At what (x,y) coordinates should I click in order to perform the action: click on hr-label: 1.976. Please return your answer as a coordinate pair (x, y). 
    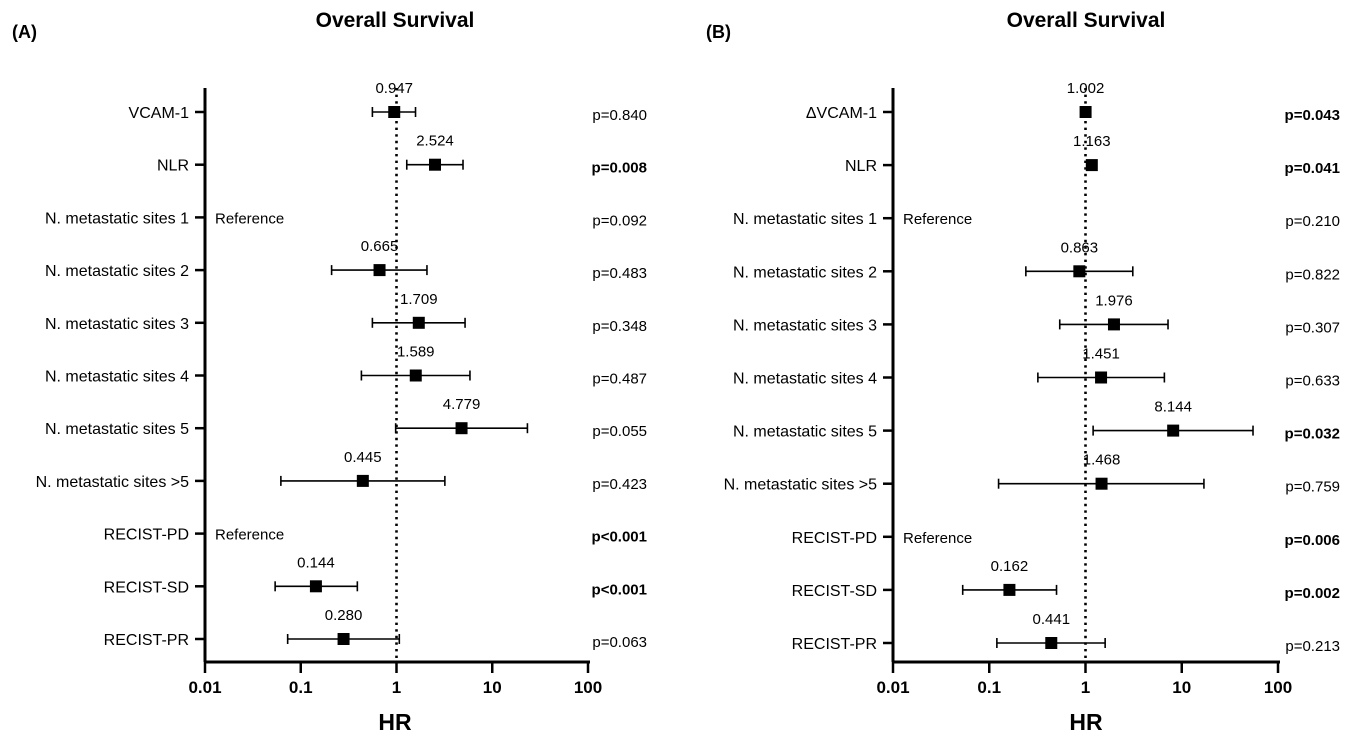
    Looking at the image, I should click on (1114, 300).